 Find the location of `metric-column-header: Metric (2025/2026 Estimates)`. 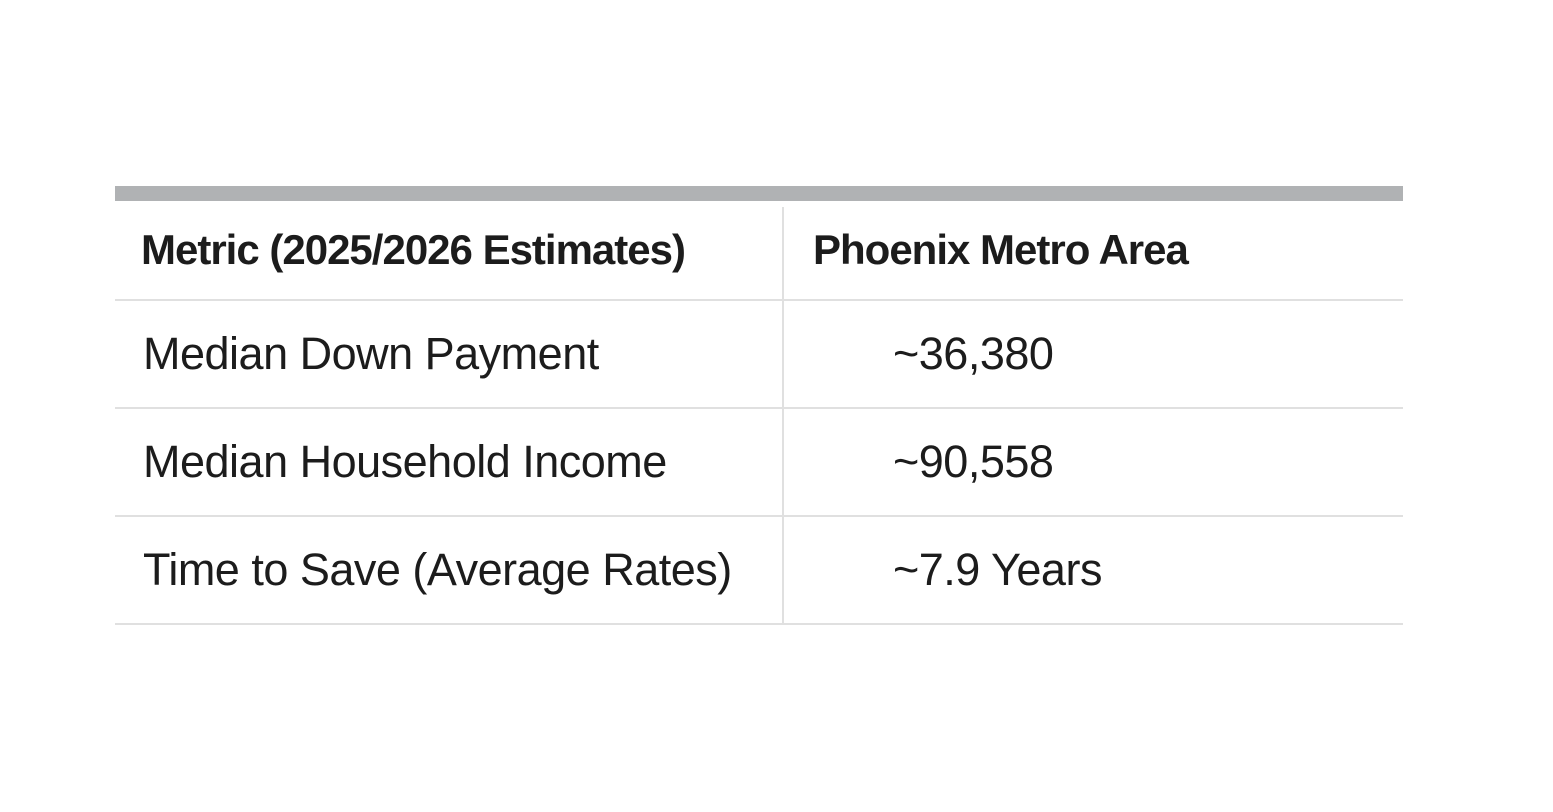

metric-column-header: Metric (2025/2026 Estimates) is located at coordinates (448, 251).